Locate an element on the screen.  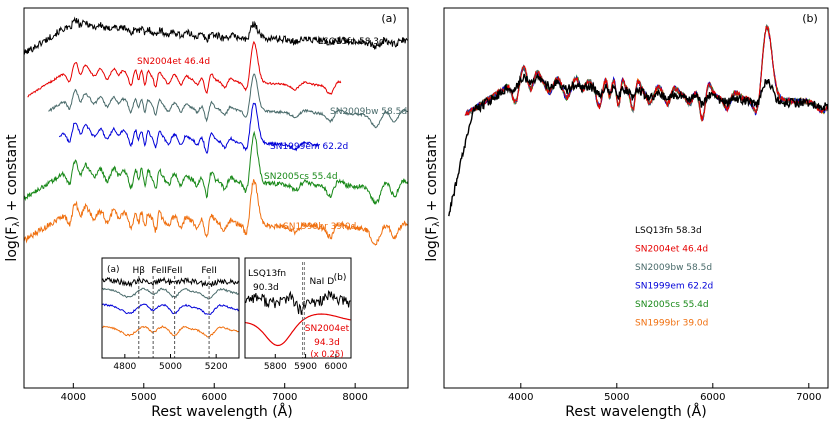
panel-b-y-axis-label-head: log(F is located at coordinates (432, 244).